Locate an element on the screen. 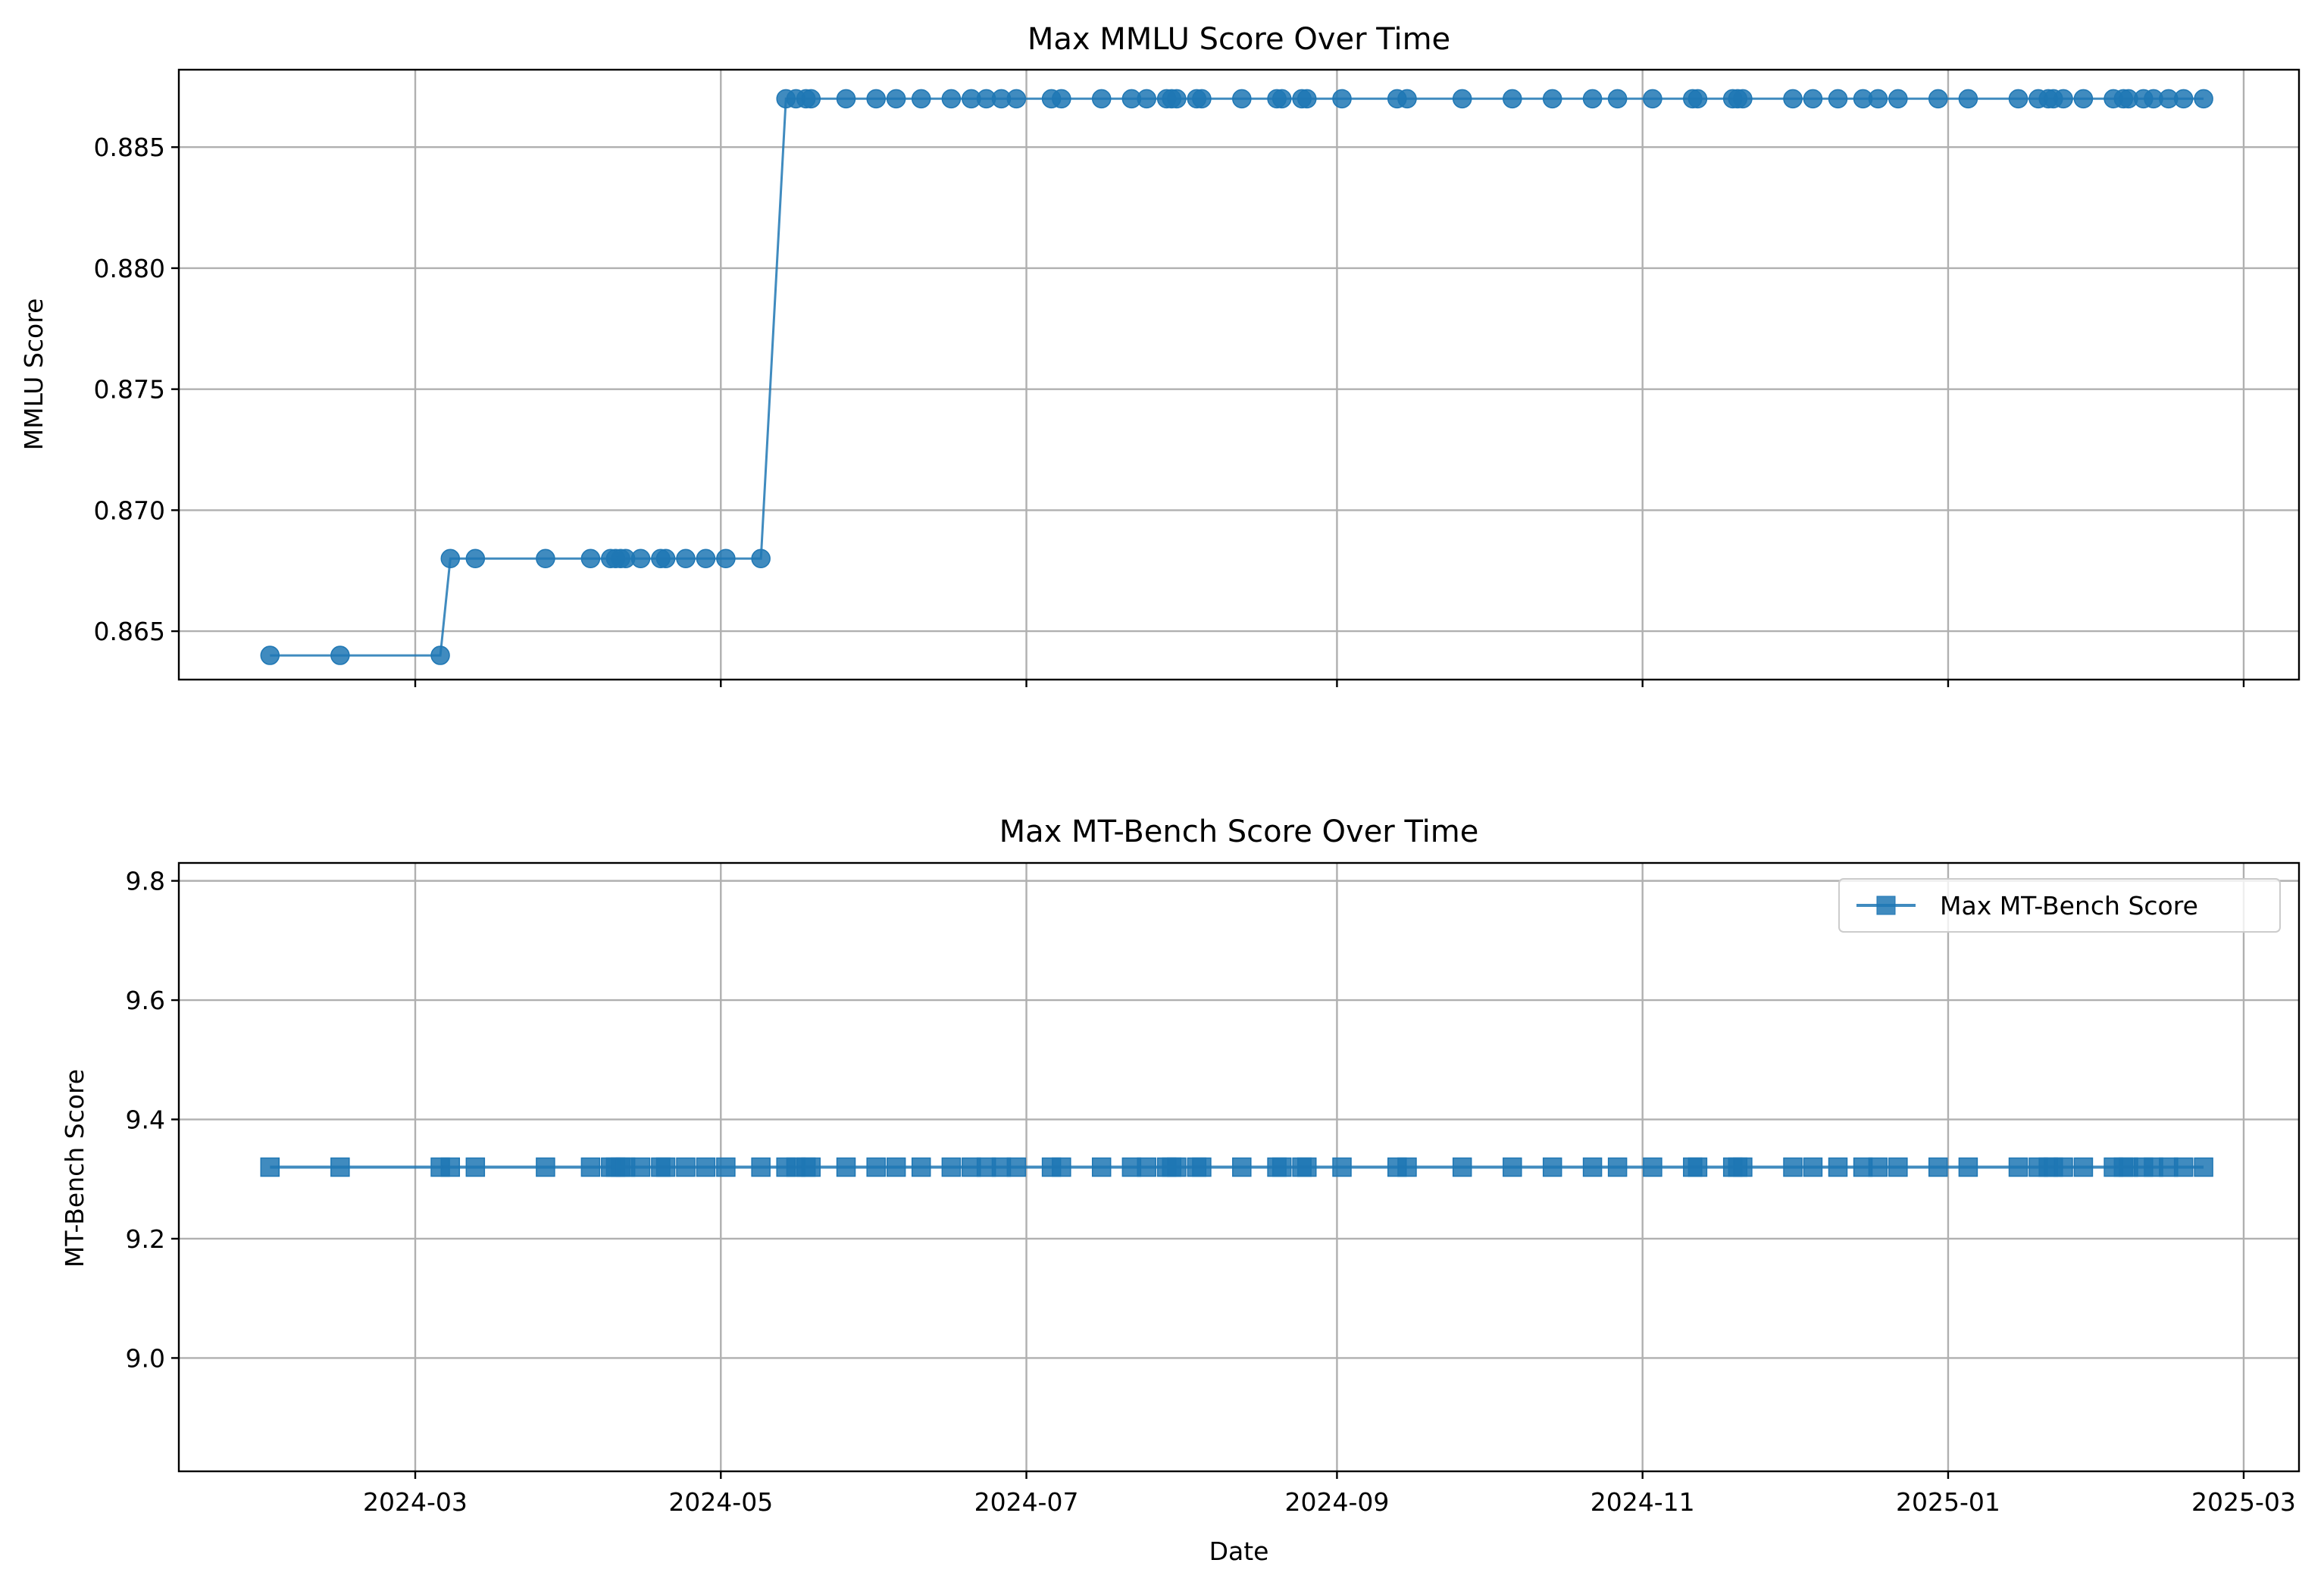 The width and height of the screenshot is (2324, 1588). mtbench-y-axis-label: MT-Bench Score is located at coordinates (75, 1168).